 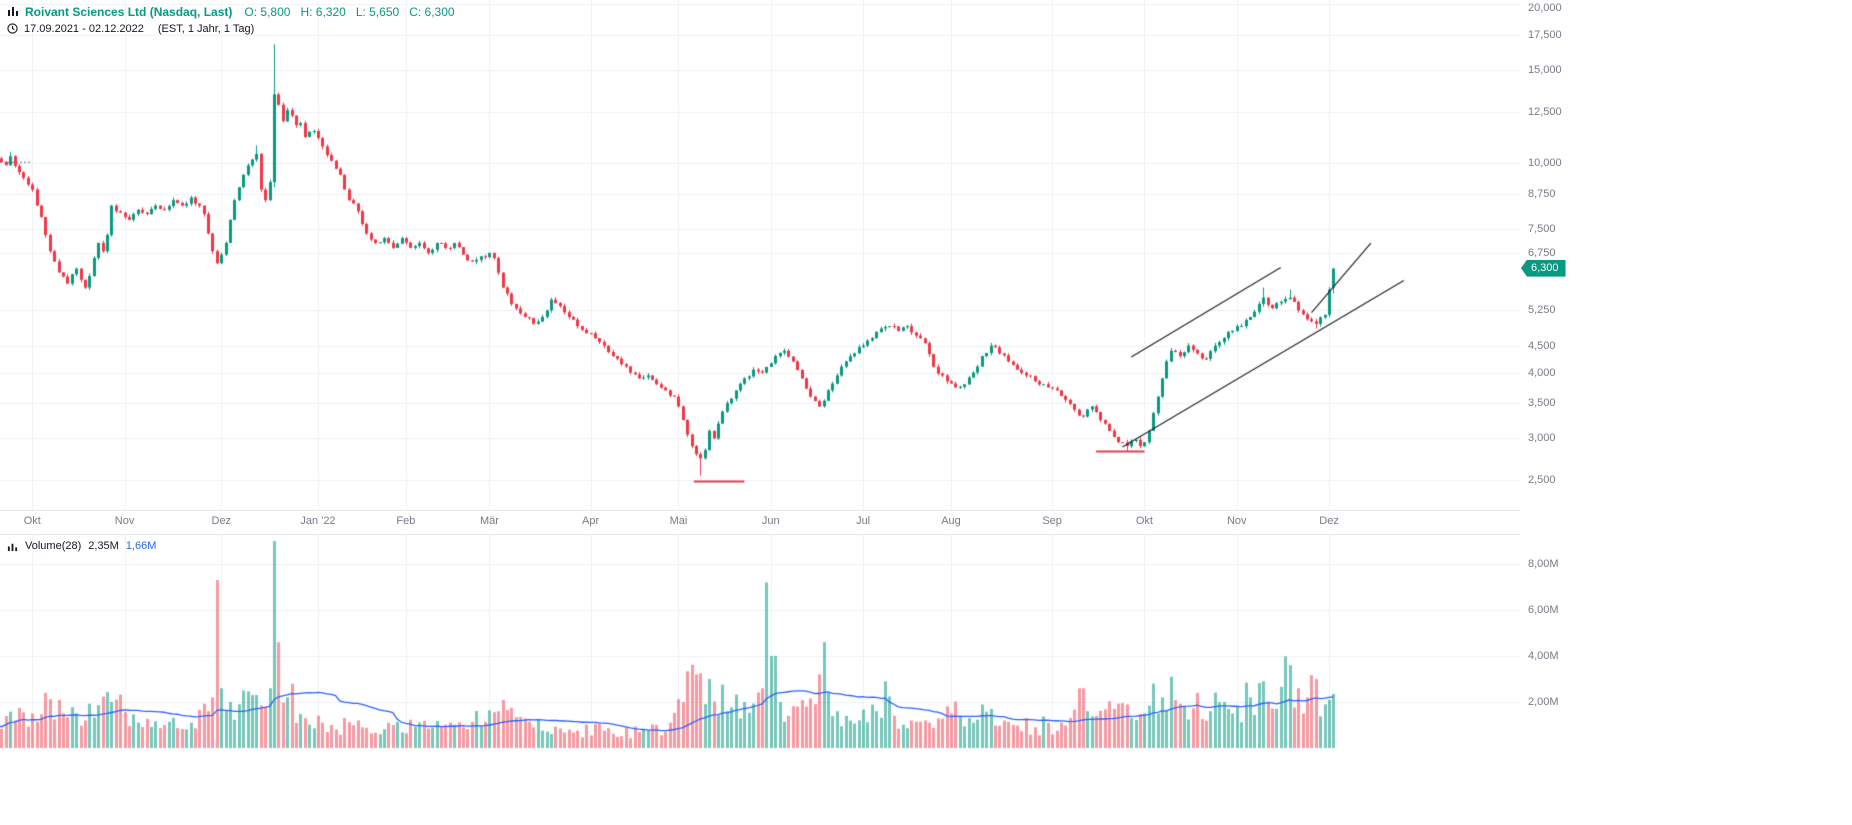 What do you see at coordinates (13, 12) in the screenshot?
I see `candlestick-icon` at bounding box center [13, 12].